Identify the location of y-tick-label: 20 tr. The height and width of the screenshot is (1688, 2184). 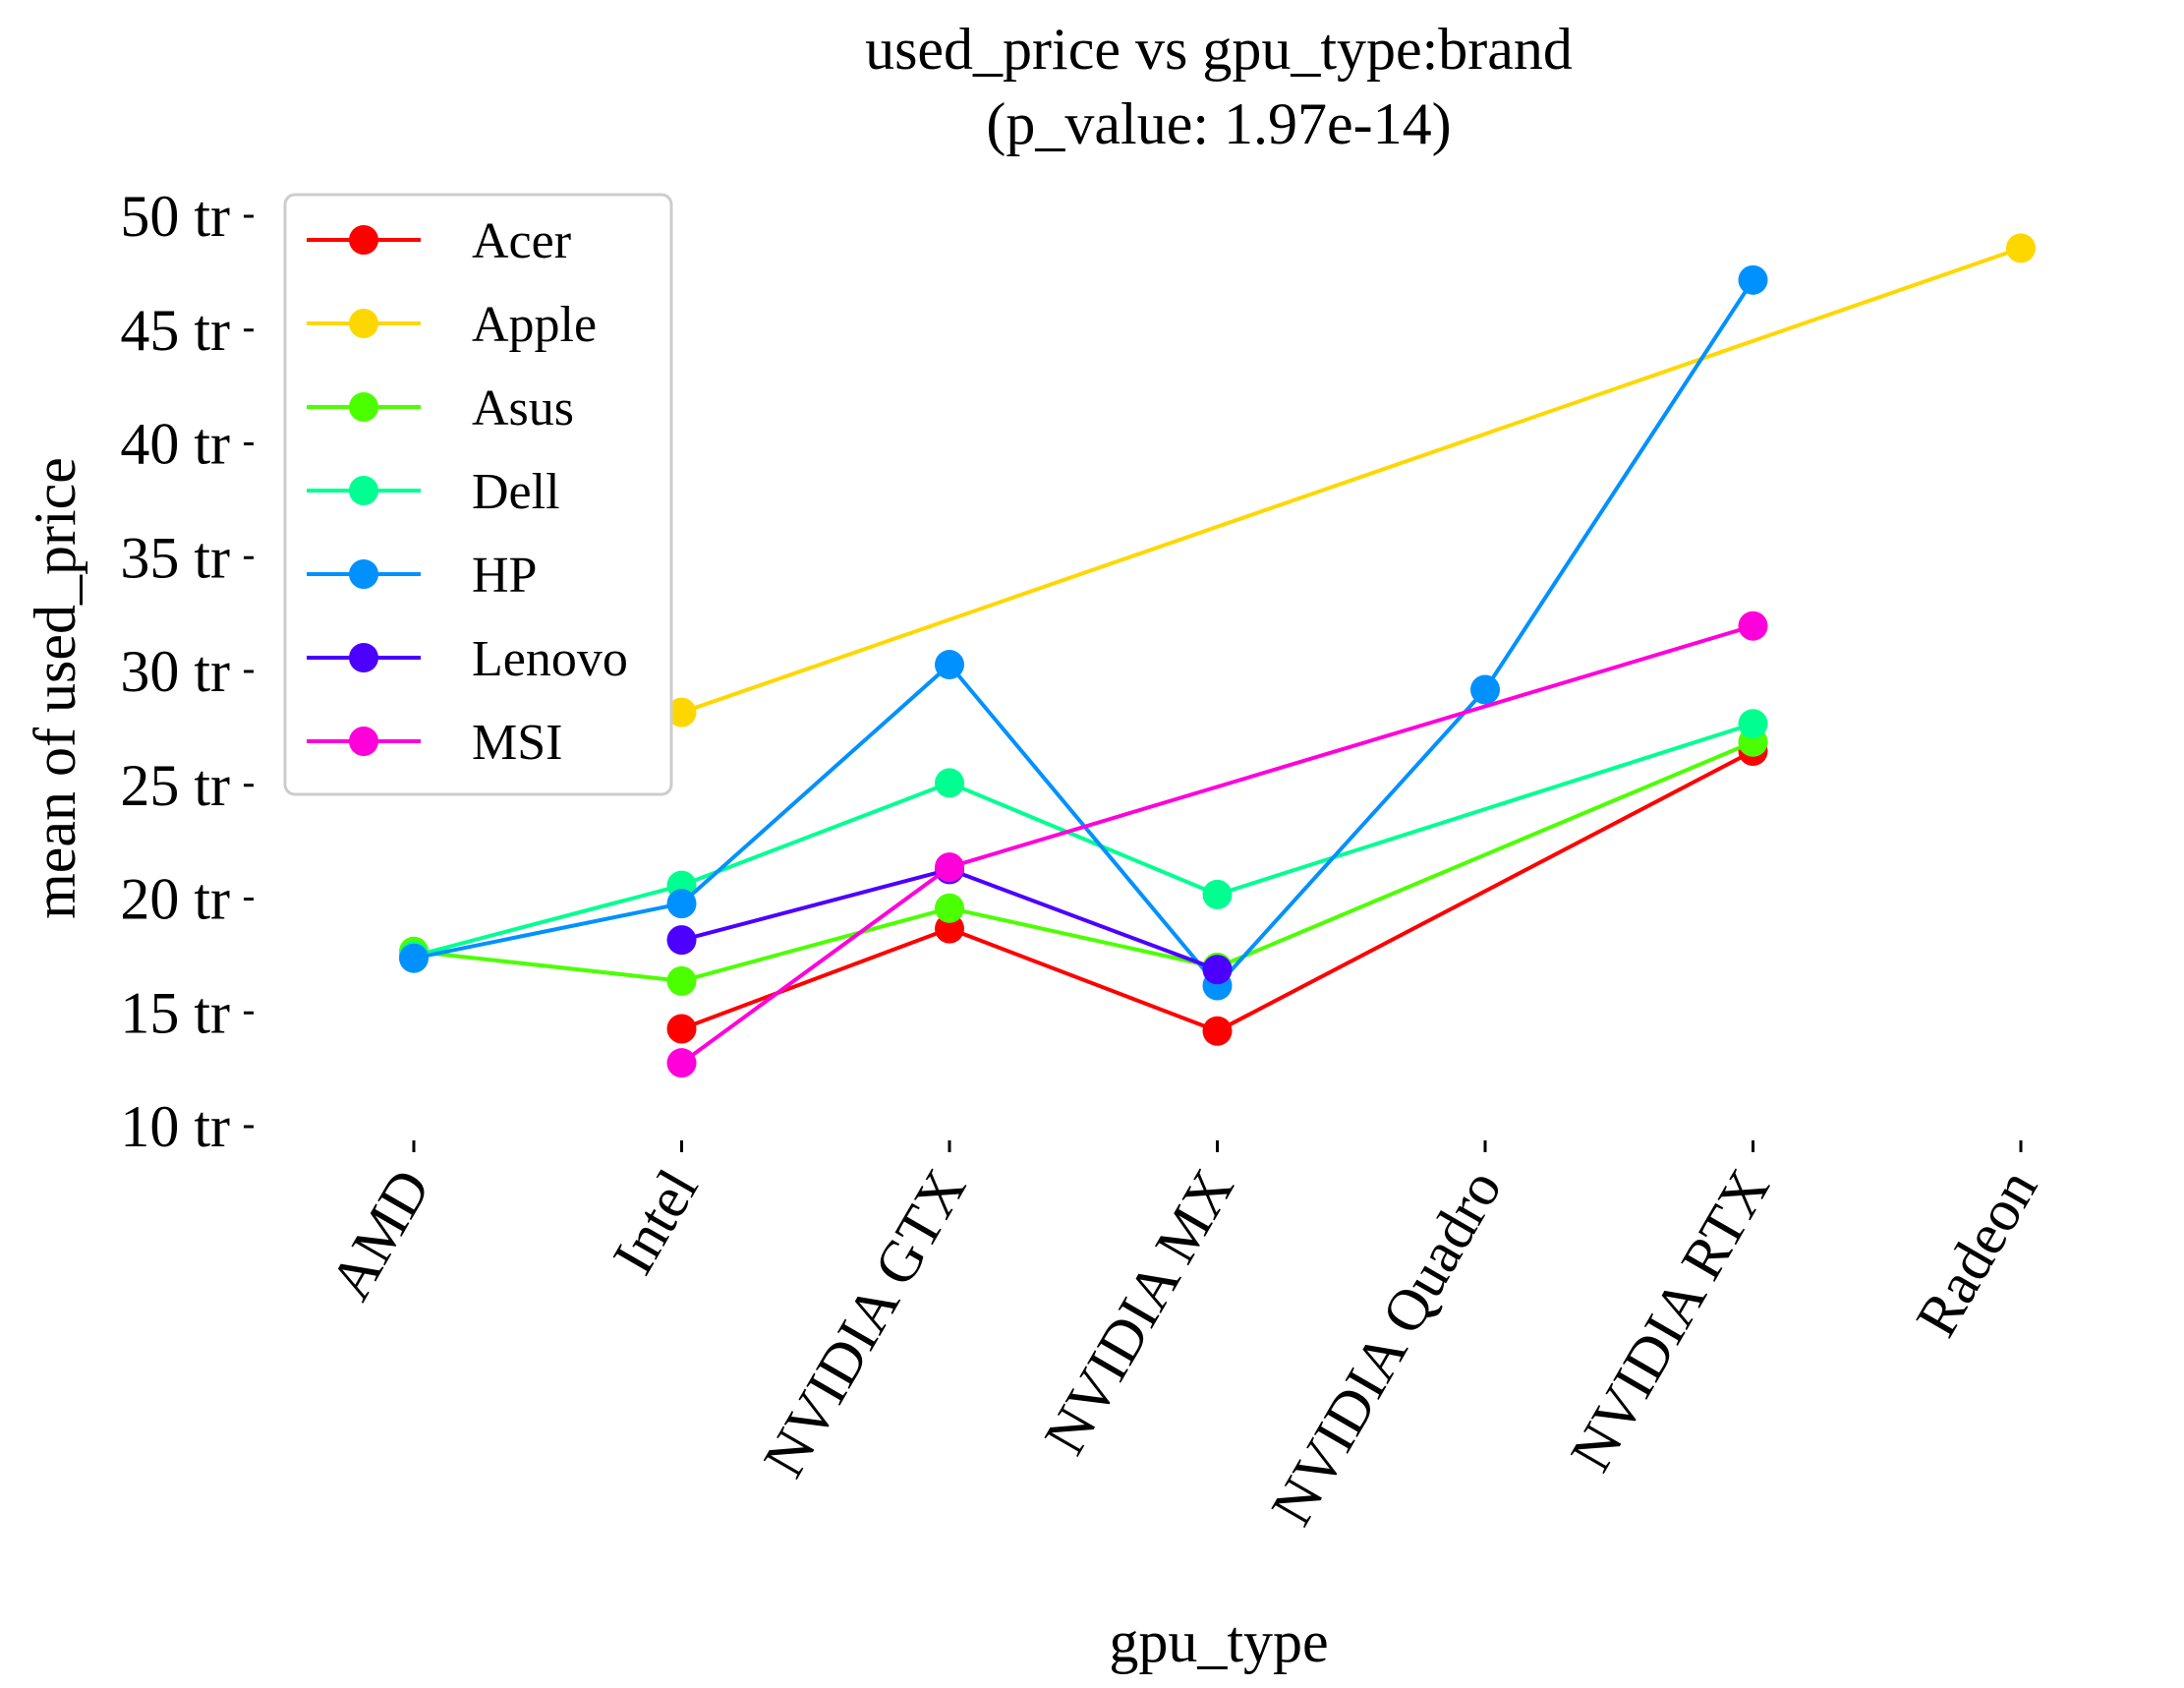
(175, 899).